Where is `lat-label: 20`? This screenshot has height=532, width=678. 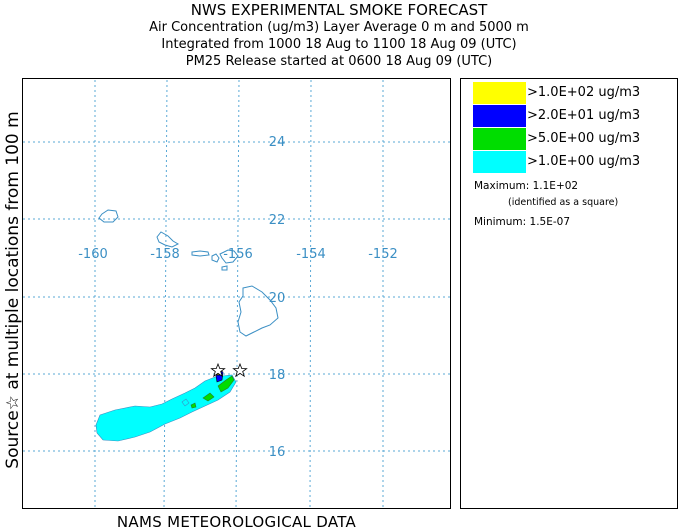 lat-label: 20 is located at coordinates (277, 298).